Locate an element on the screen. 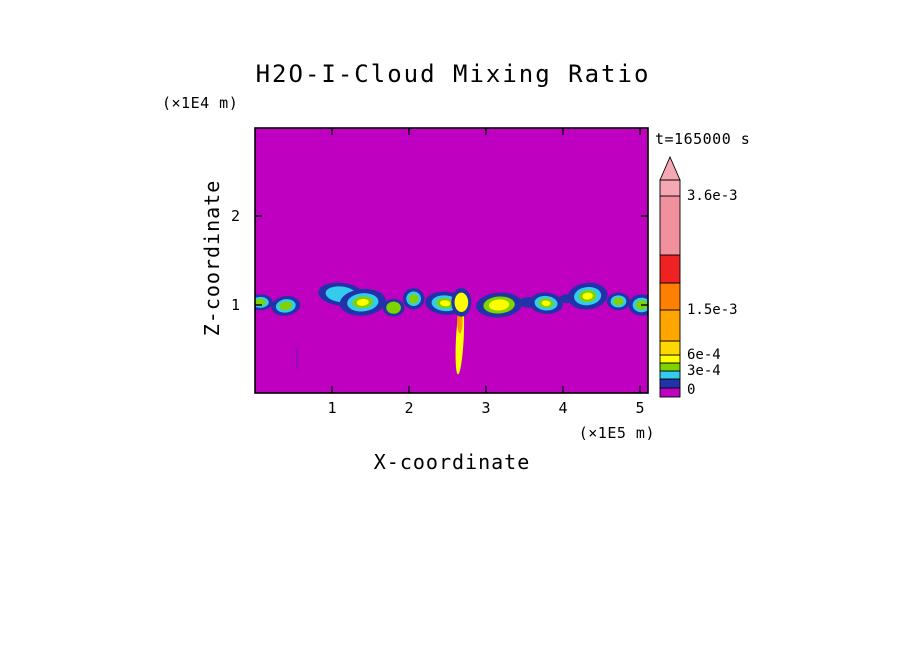 The height and width of the screenshot is (654, 904). x-tick-label-1: 1 is located at coordinates (332, 408).